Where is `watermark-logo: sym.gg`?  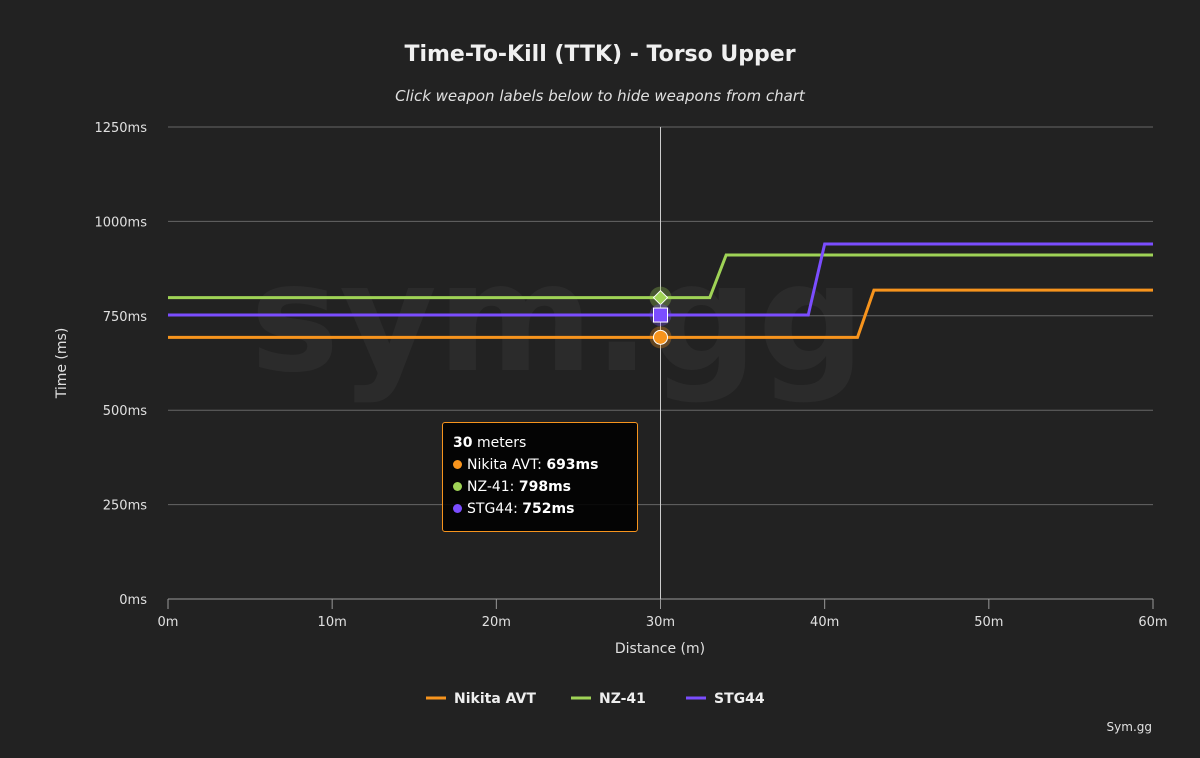
watermark-logo: sym.gg is located at coordinates (557, 319).